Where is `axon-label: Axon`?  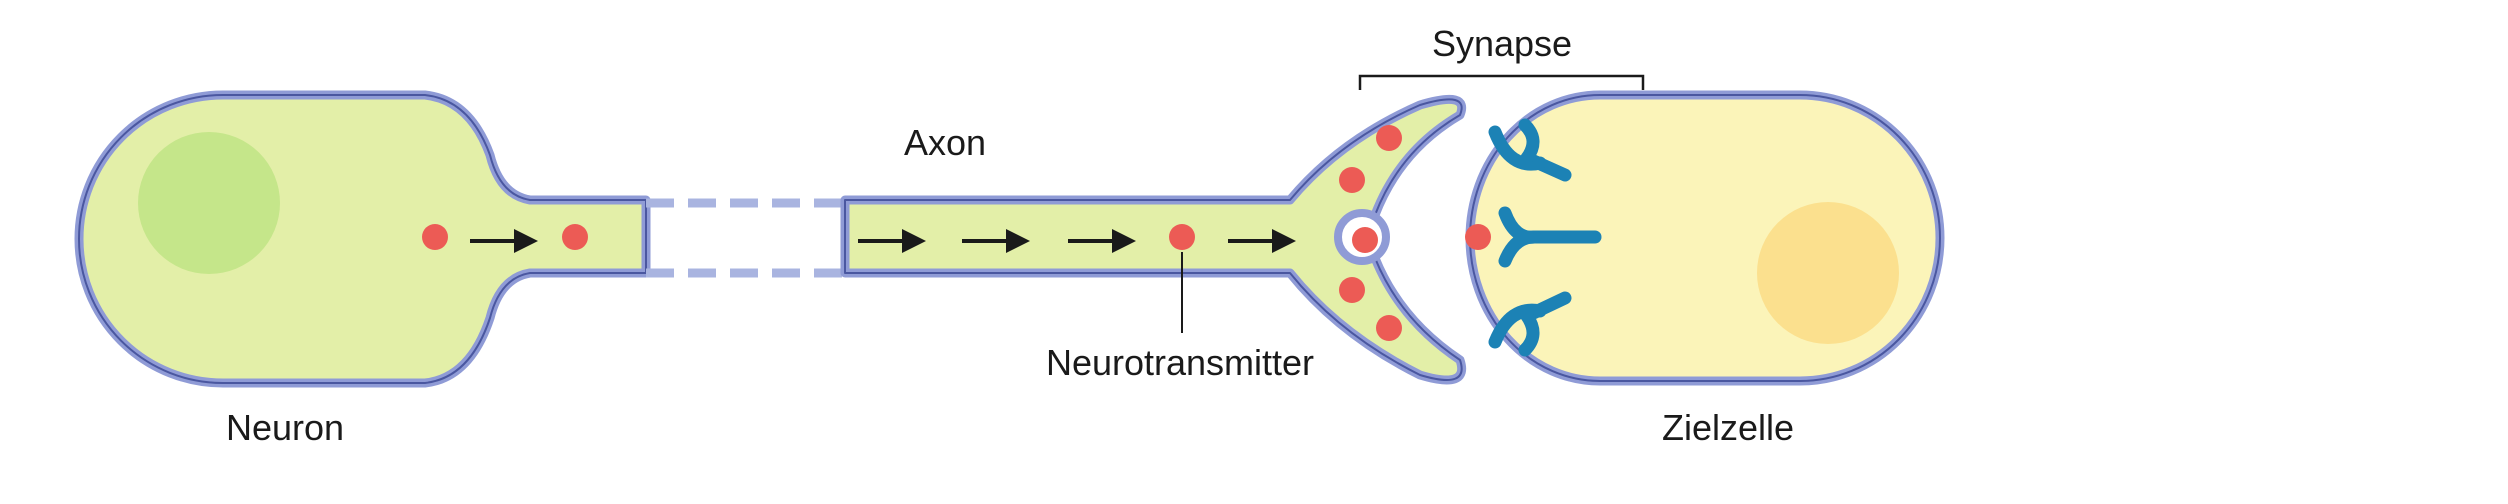 axon-label: Axon is located at coordinates (945, 142).